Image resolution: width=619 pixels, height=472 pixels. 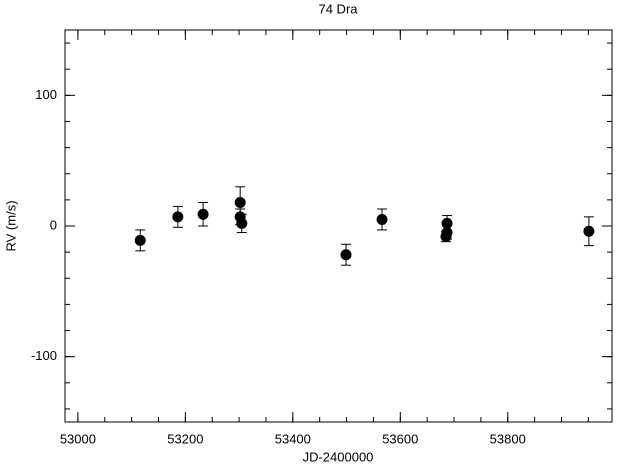 What do you see at coordinates (78, 438) in the screenshot?
I see `x-tick-label: 53000` at bounding box center [78, 438].